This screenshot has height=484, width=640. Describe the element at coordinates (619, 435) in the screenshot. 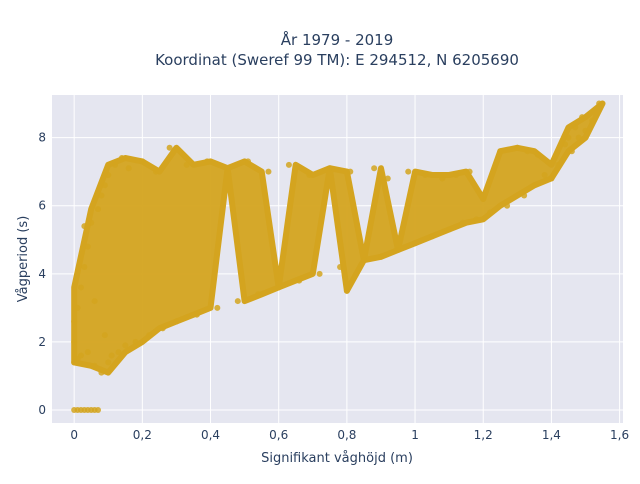

I see `x-tick-label: 1,6` at that location.